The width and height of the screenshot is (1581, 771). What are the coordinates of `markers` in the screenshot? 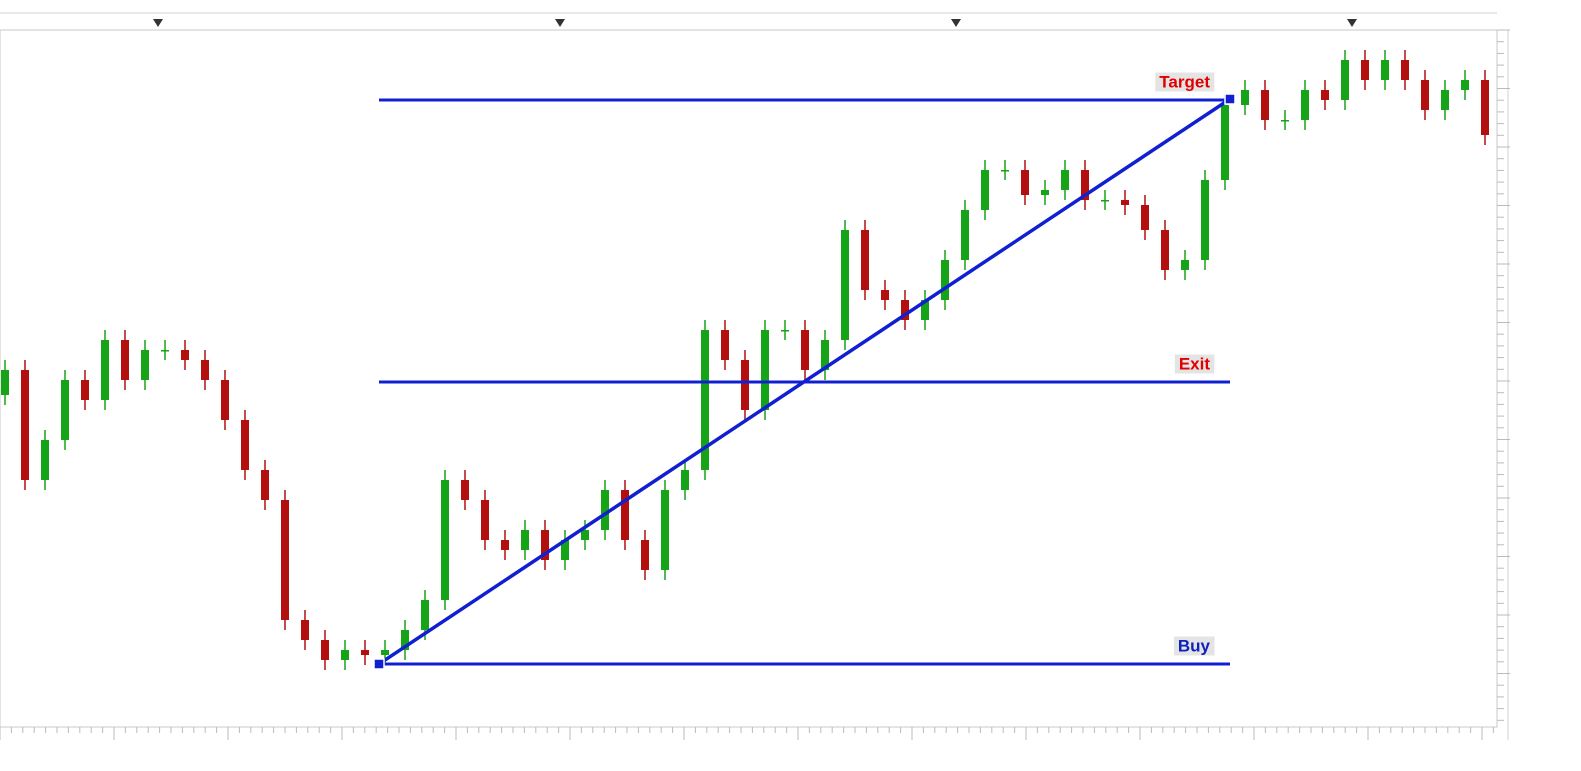 It's located at (755, 23).